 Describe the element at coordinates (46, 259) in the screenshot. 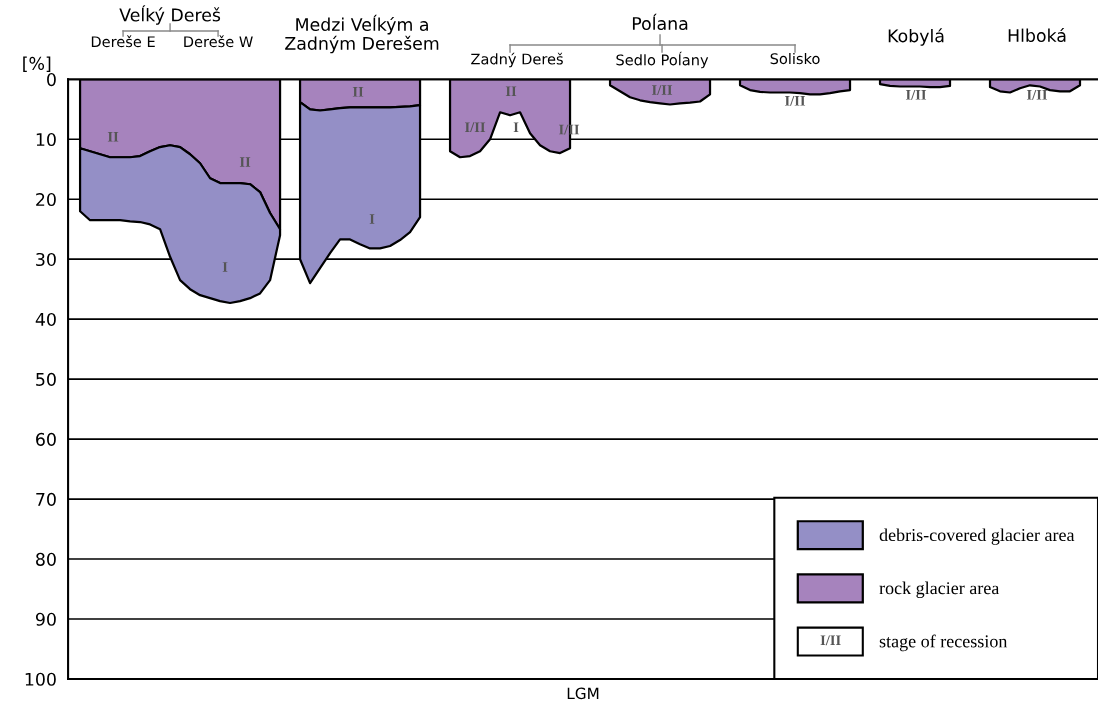

I see `y-tick-label: 30` at that location.